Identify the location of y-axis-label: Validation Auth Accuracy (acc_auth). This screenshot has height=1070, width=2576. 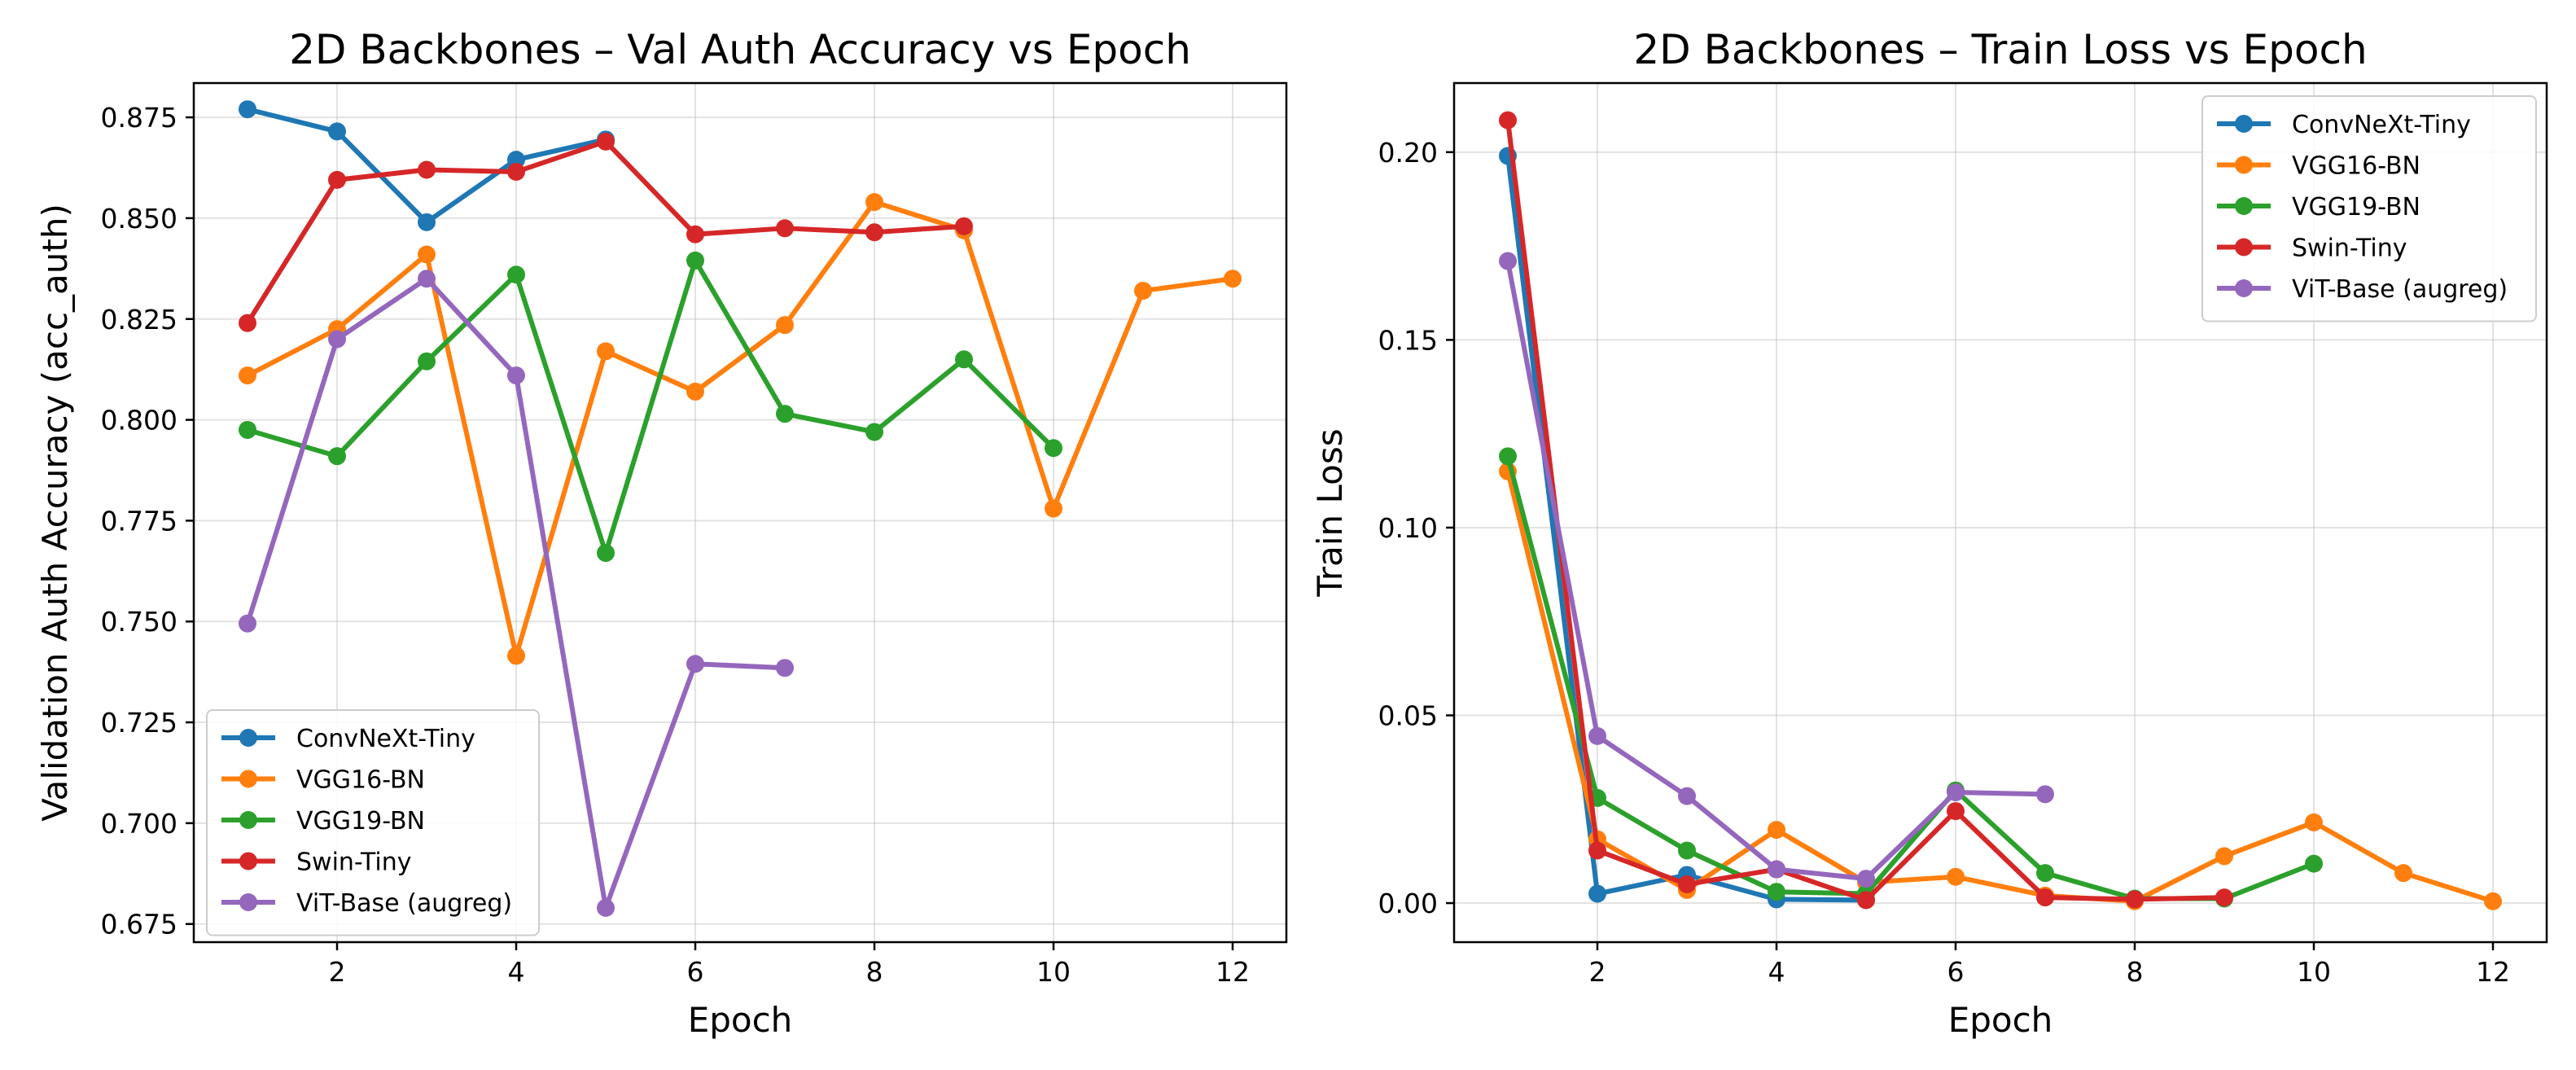
(55, 513).